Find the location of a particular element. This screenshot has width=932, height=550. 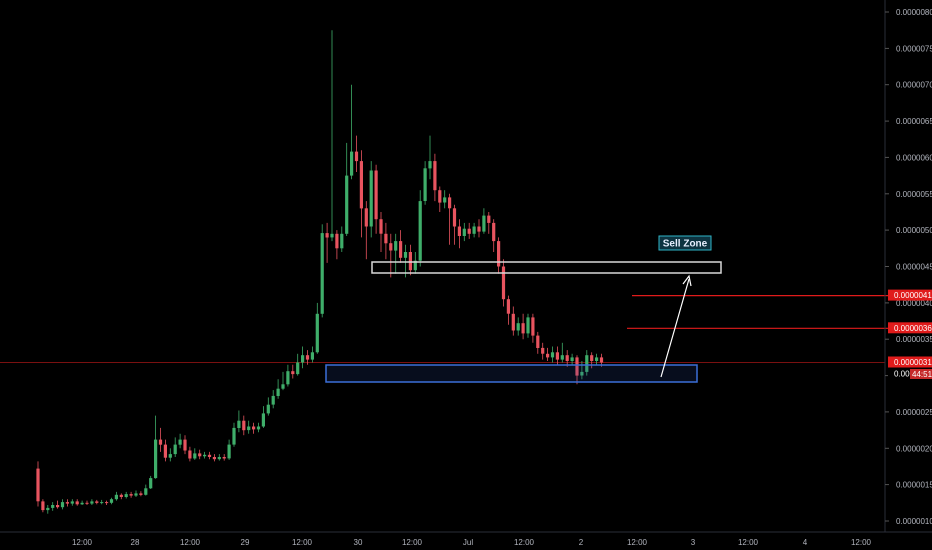

buy-zone-box is located at coordinates (511, 373).